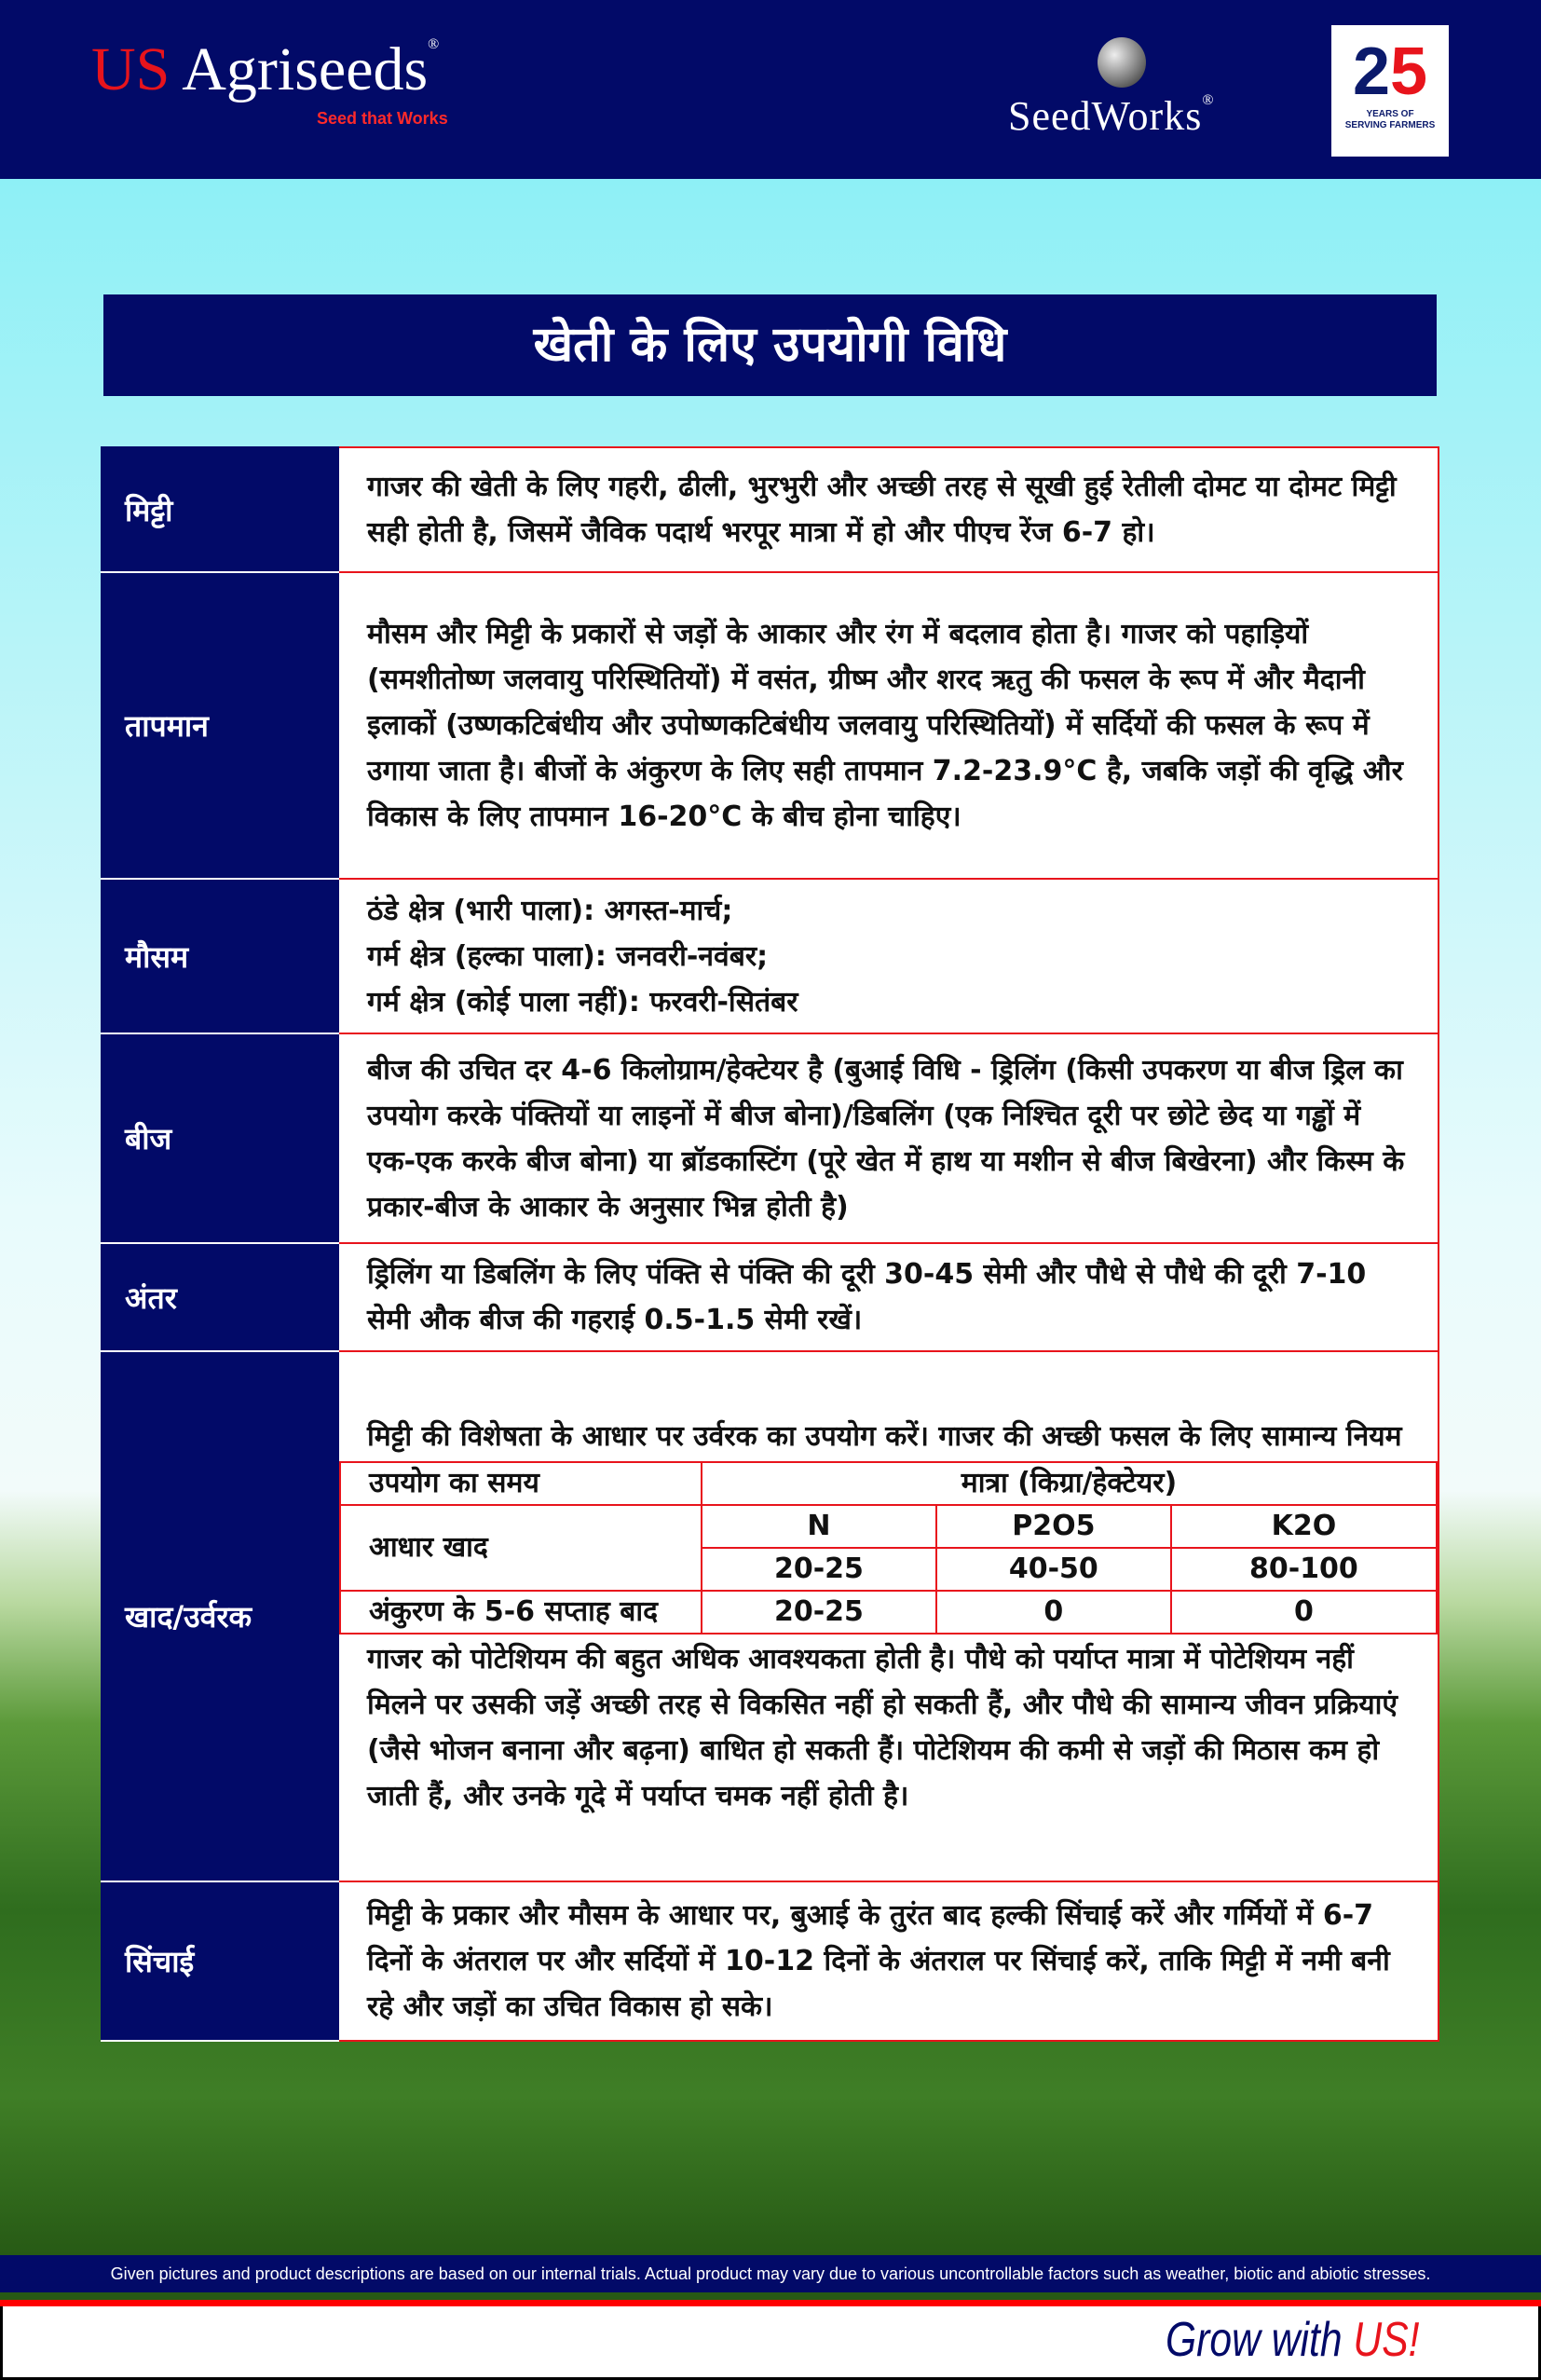  I want to click on row-label: मिट्टी, so click(220, 509).